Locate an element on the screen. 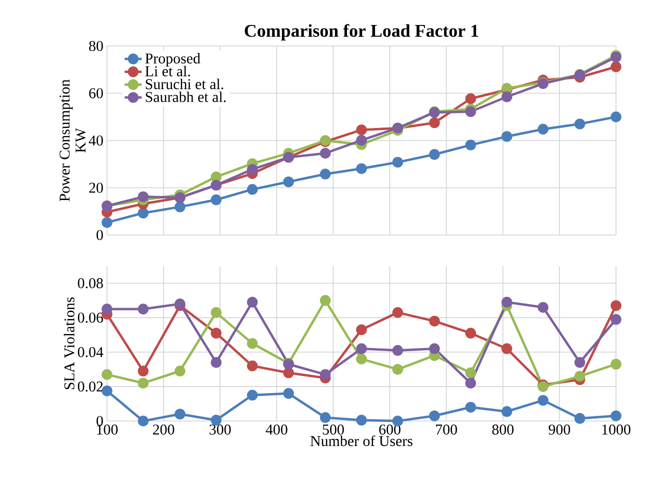 The height and width of the screenshot is (486, 666). y-tick-label: 20 is located at coordinates (96, 187).